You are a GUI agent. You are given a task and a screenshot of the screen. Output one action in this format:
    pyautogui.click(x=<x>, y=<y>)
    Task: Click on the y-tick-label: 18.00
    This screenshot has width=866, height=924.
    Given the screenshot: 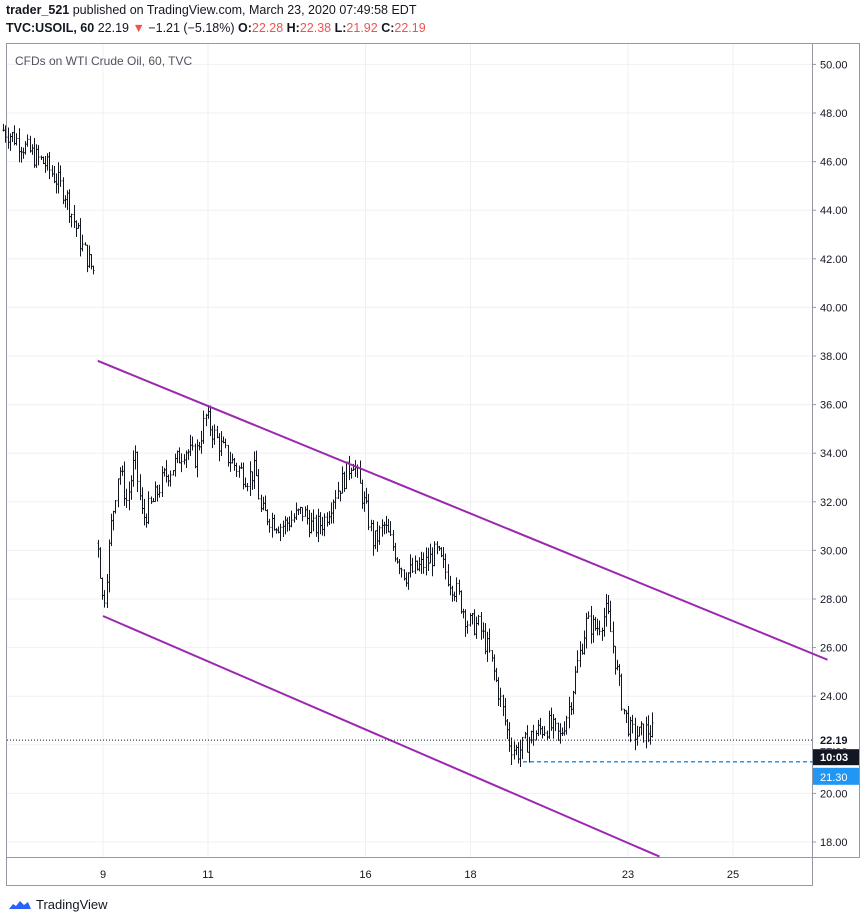 What is the action you would take?
    pyautogui.click(x=834, y=843)
    